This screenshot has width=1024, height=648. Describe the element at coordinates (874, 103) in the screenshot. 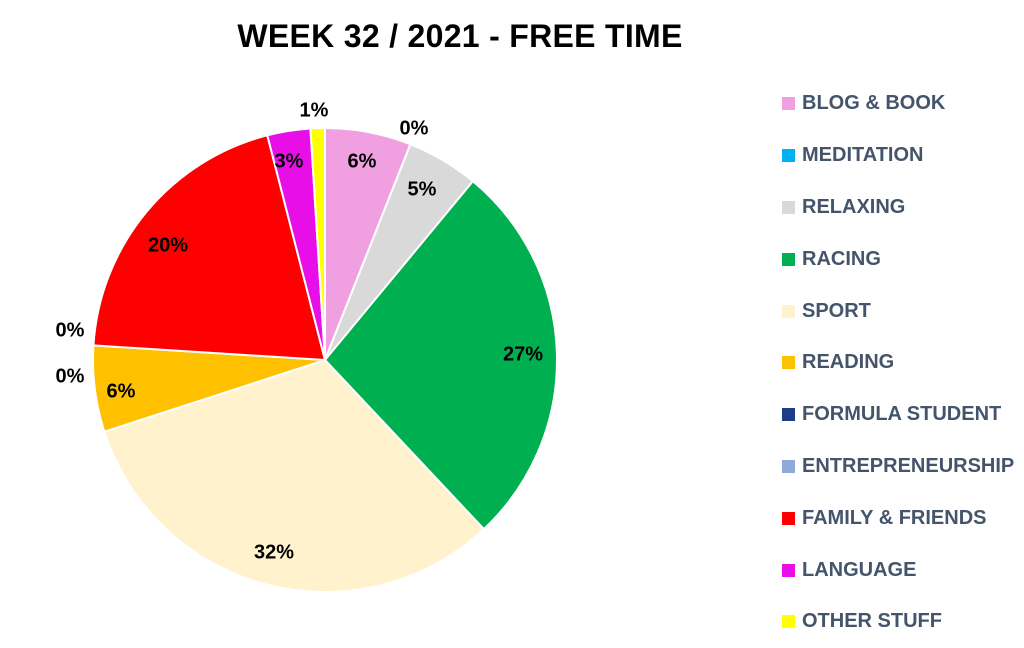

I see `legend-label: BLOG & BOOK` at that location.